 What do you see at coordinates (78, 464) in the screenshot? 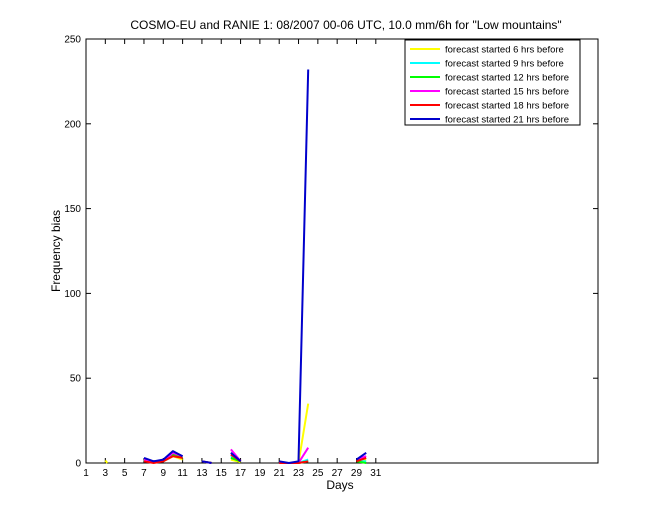
I see `y-tick-label: 0` at bounding box center [78, 464].